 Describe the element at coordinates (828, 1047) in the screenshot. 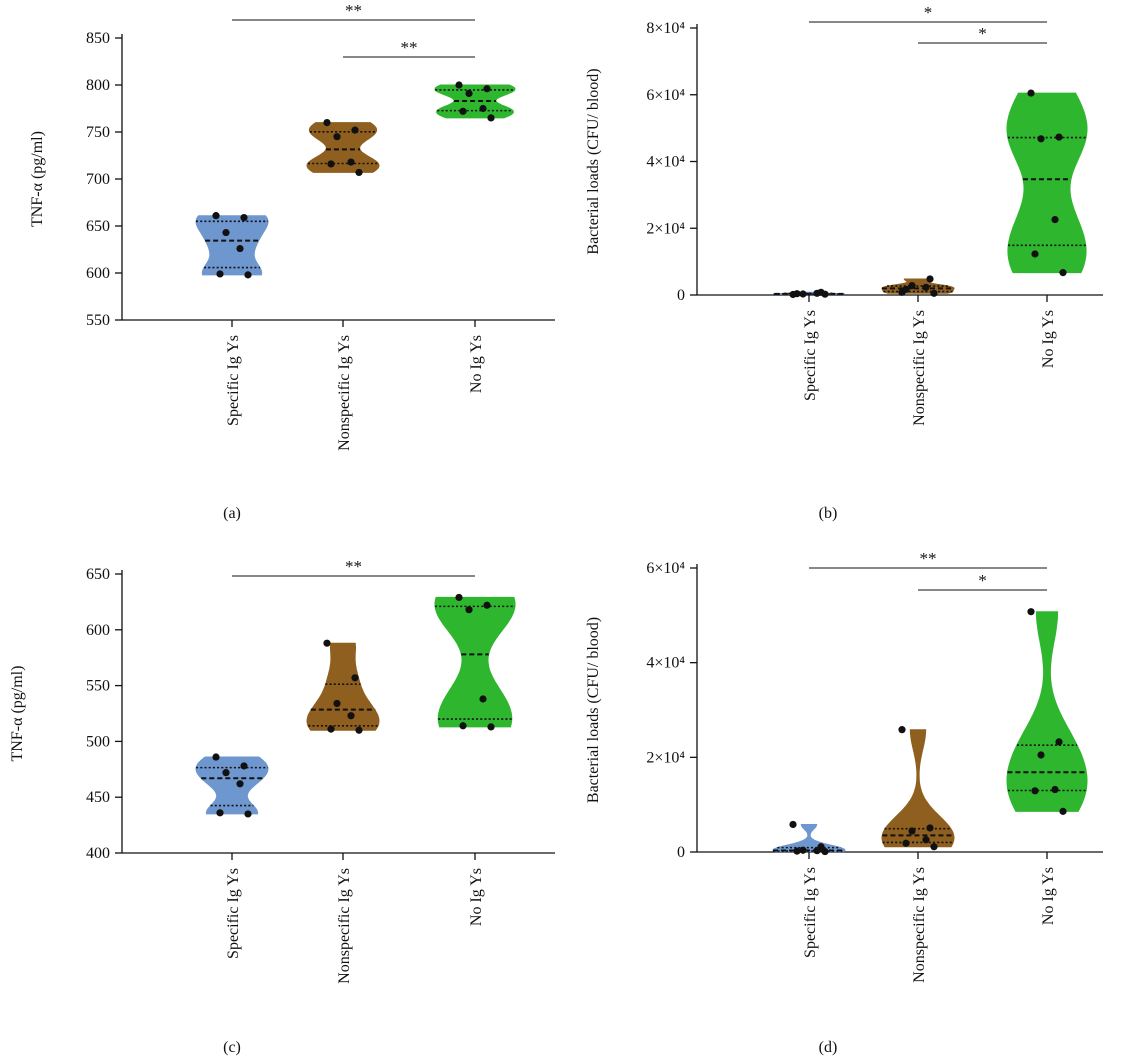

I see `panel-label: (d)` at that location.